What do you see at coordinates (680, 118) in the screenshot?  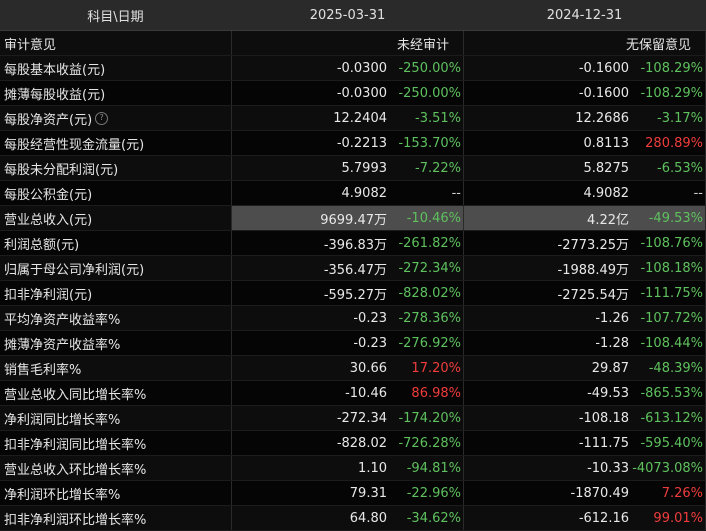 I see `change-percent: -3.17%` at bounding box center [680, 118].